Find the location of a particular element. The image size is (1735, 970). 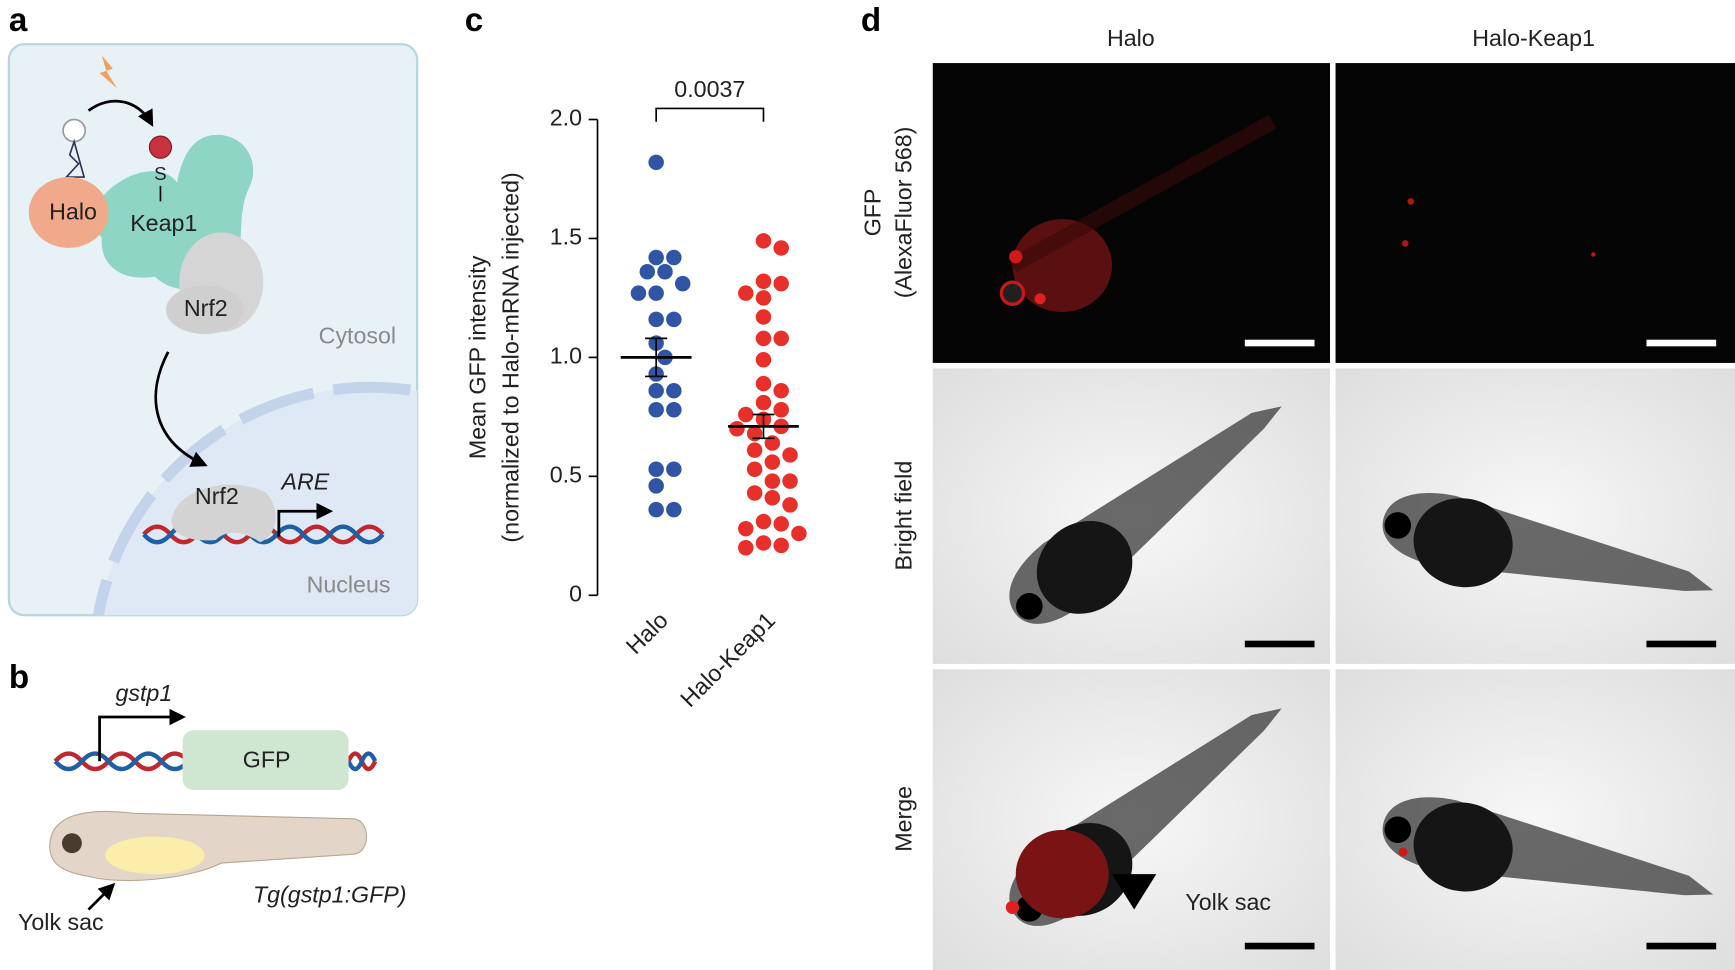

larva is located at coordinates (208, 846).